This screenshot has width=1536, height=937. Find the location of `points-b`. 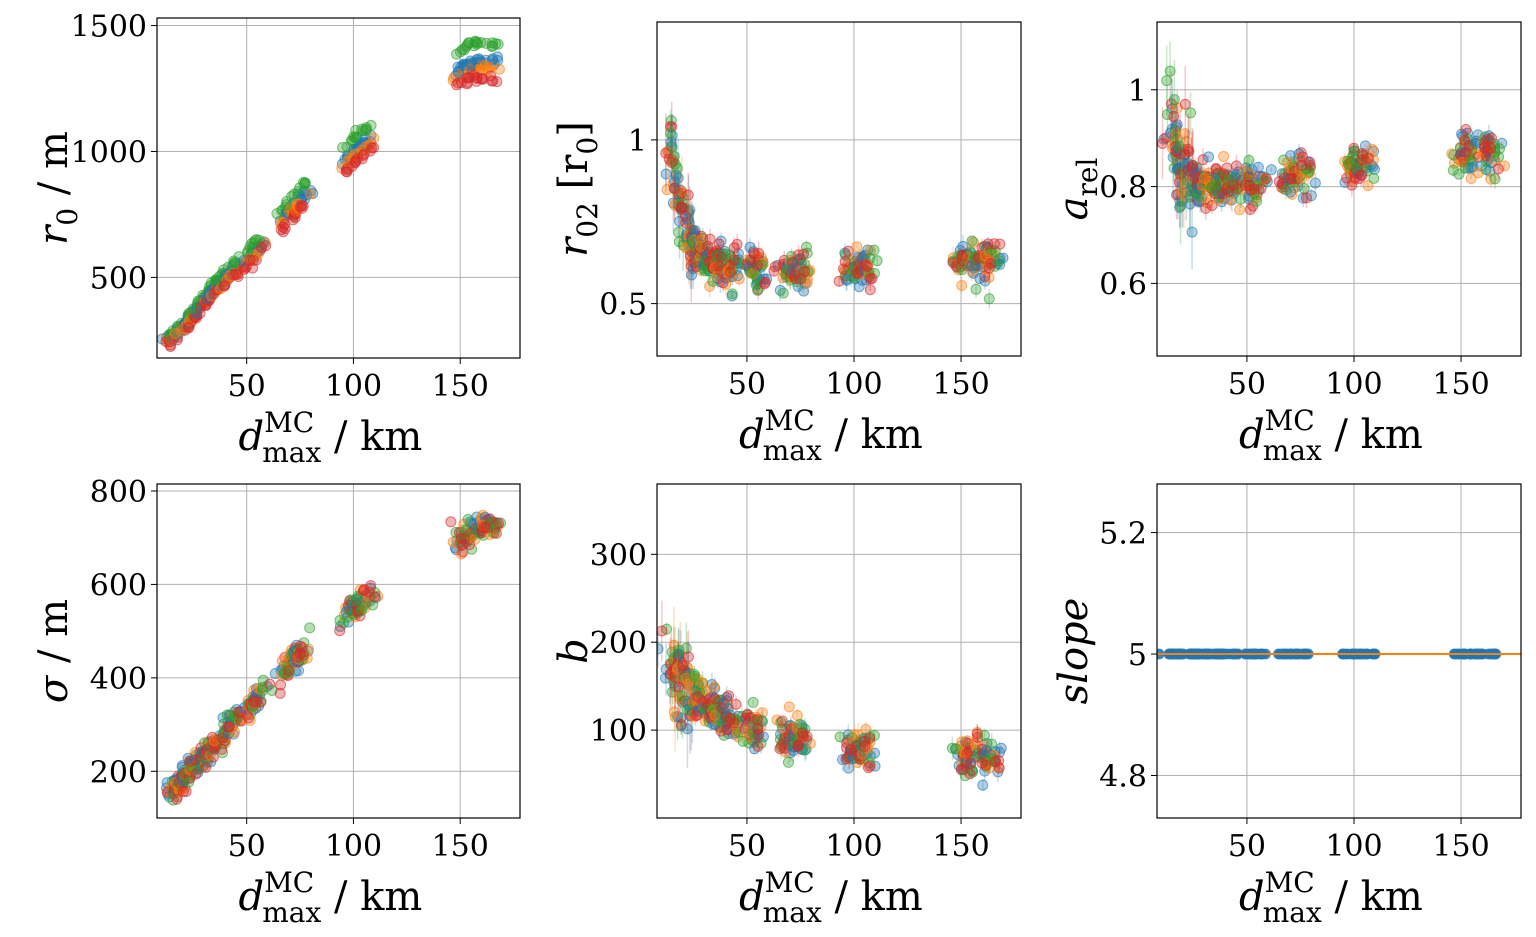

points-b is located at coordinates (832, 696).